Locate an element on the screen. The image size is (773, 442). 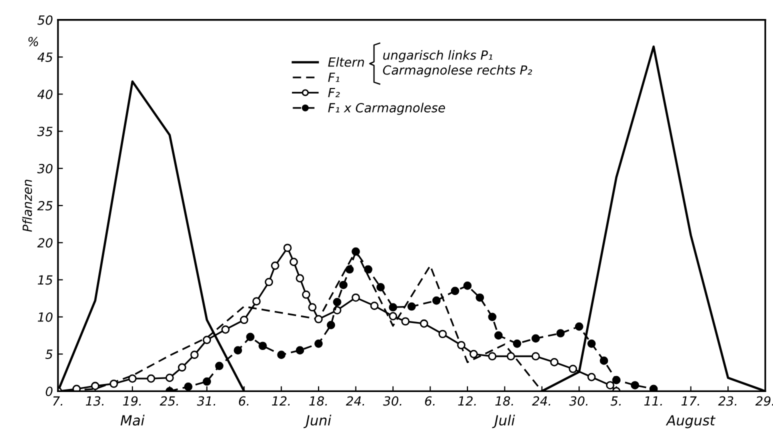
x-tick-label: 11. is located at coordinates (653, 401).